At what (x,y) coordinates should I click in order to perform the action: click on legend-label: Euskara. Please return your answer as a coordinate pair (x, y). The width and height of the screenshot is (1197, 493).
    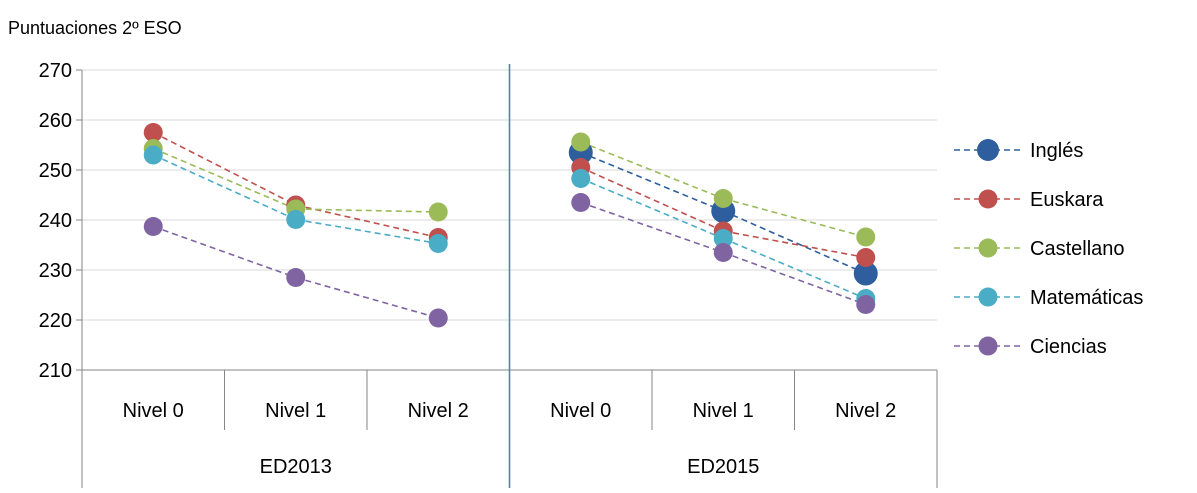
    Looking at the image, I should click on (1067, 200).